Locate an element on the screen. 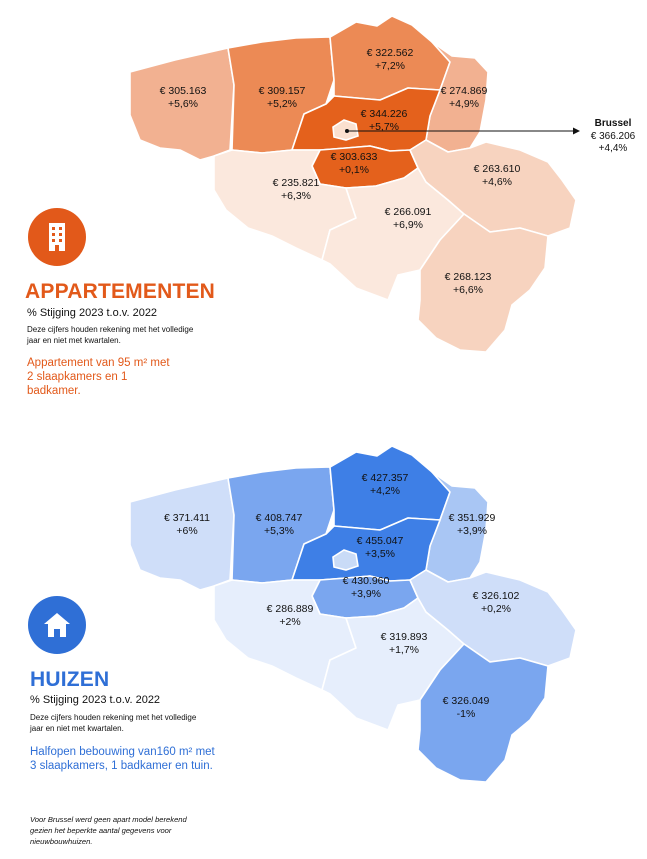  value-label-waals-brabant: € 303.633 +0,1% is located at coordinates (354, 164).